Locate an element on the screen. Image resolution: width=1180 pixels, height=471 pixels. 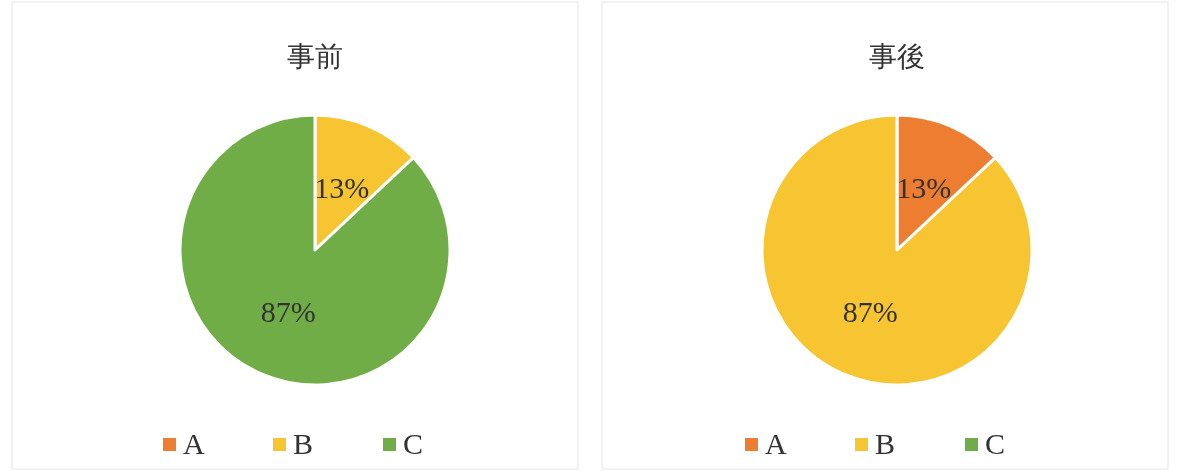
chart-title: 事後 is located at coordinates (897, 56).